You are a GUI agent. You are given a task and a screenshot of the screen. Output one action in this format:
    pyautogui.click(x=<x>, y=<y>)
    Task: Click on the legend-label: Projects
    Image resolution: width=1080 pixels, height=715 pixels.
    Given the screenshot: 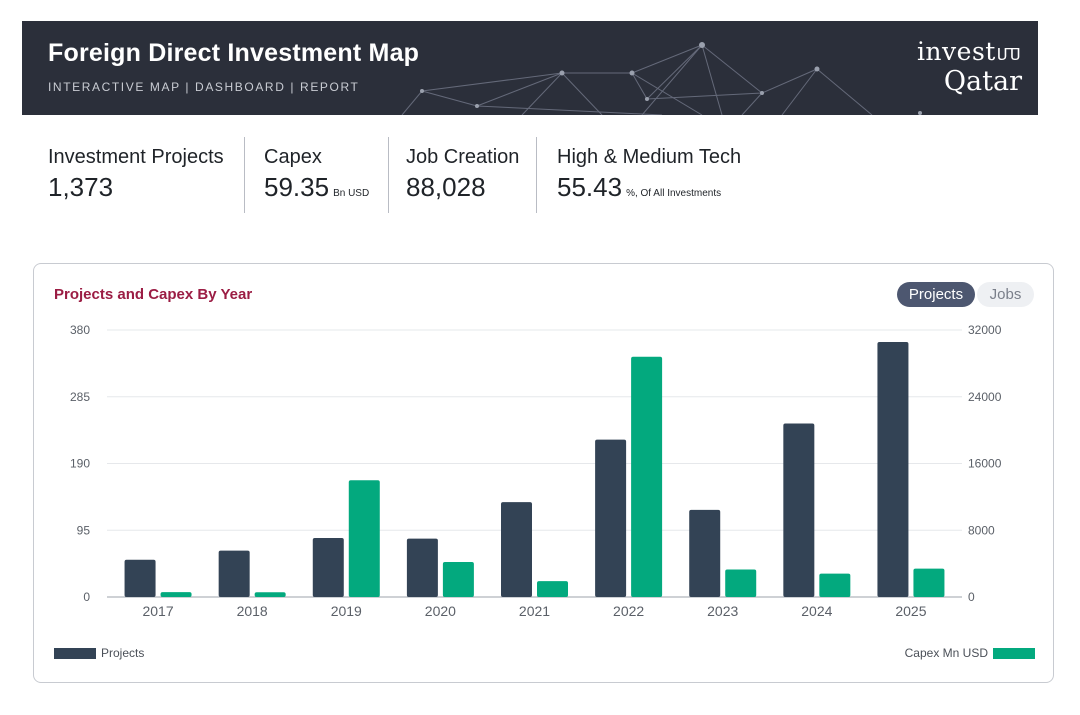 What is the action you would take?
    pyautogui.click(x=123, y=653)
    